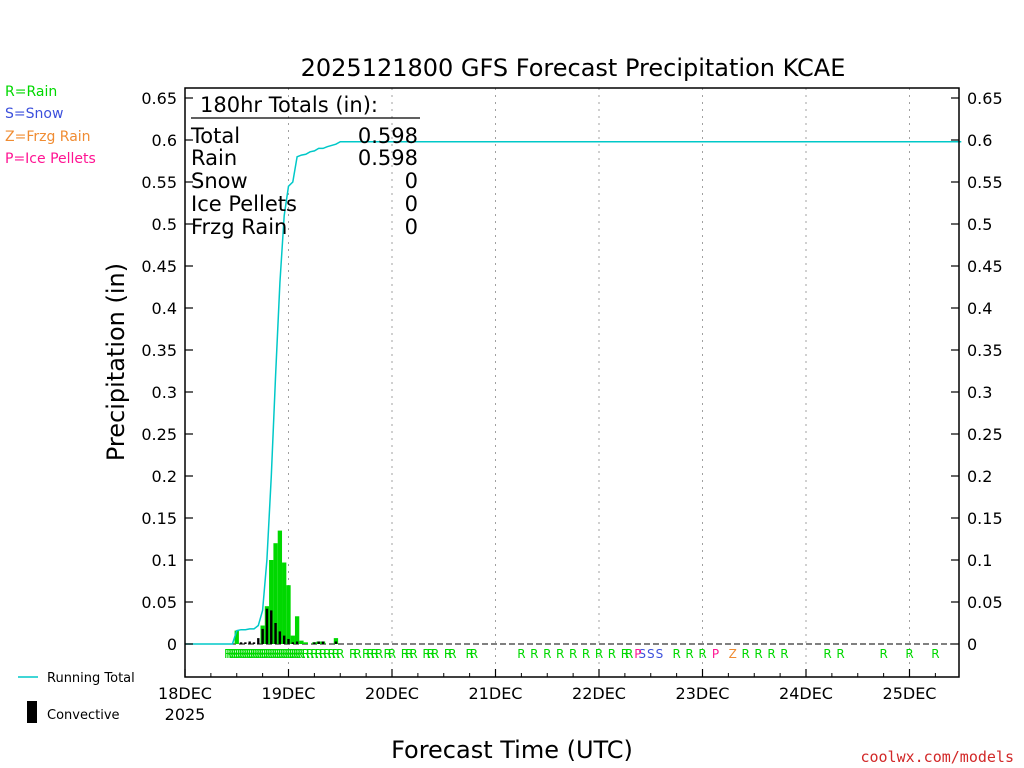  What do you see at coordinates (159, 518) in the screenshot?
I see `y-tick-label-left: 0.15` at bounding box center [159, 518].